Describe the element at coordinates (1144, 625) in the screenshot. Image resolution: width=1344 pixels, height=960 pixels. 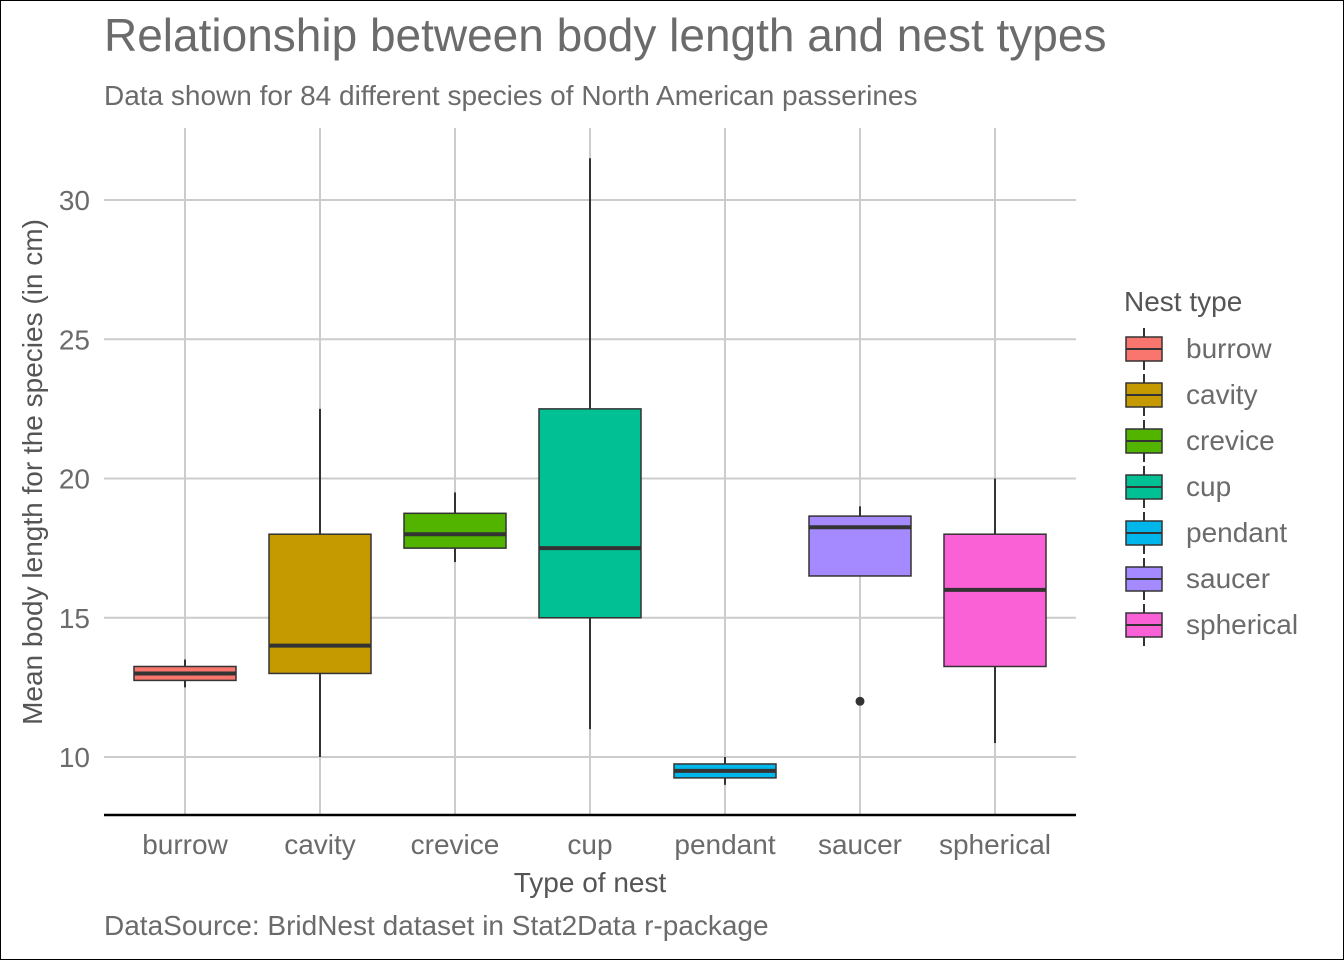
I see `legend-key-spherical` at that location.